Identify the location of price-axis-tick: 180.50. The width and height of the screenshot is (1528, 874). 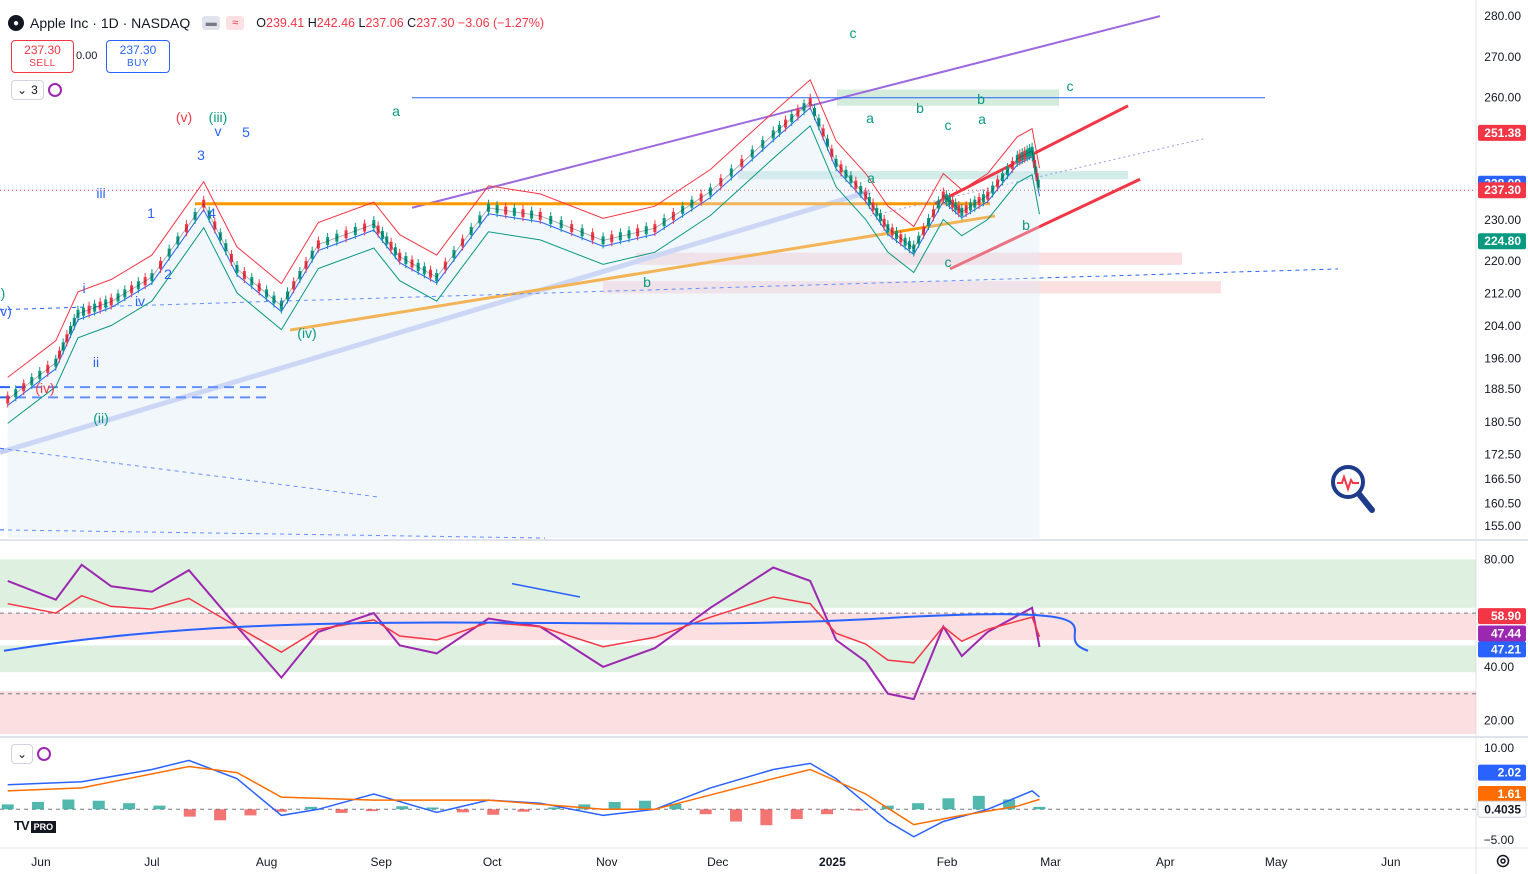
(1502, 422).